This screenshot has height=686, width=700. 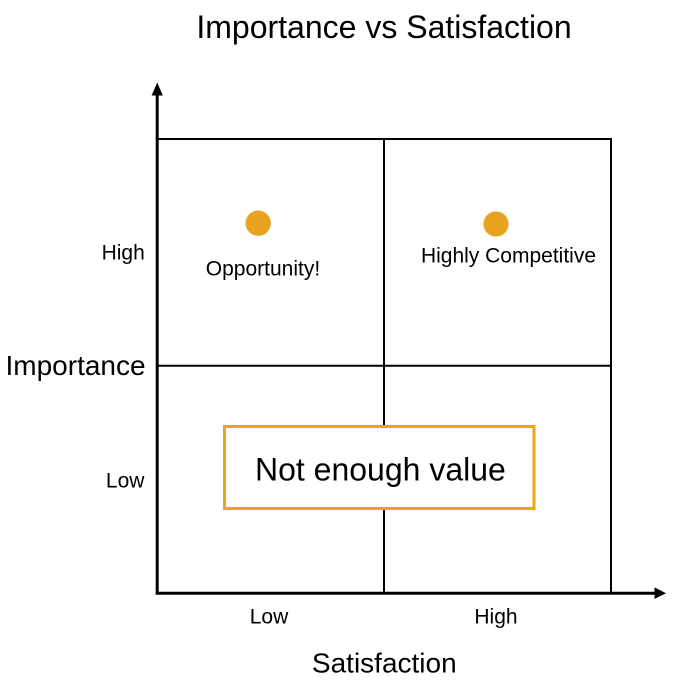 What do you see at coordinates (76, 365) in the screenshot?
I see `svg-text: Importance` at bounding box center [76, 365].